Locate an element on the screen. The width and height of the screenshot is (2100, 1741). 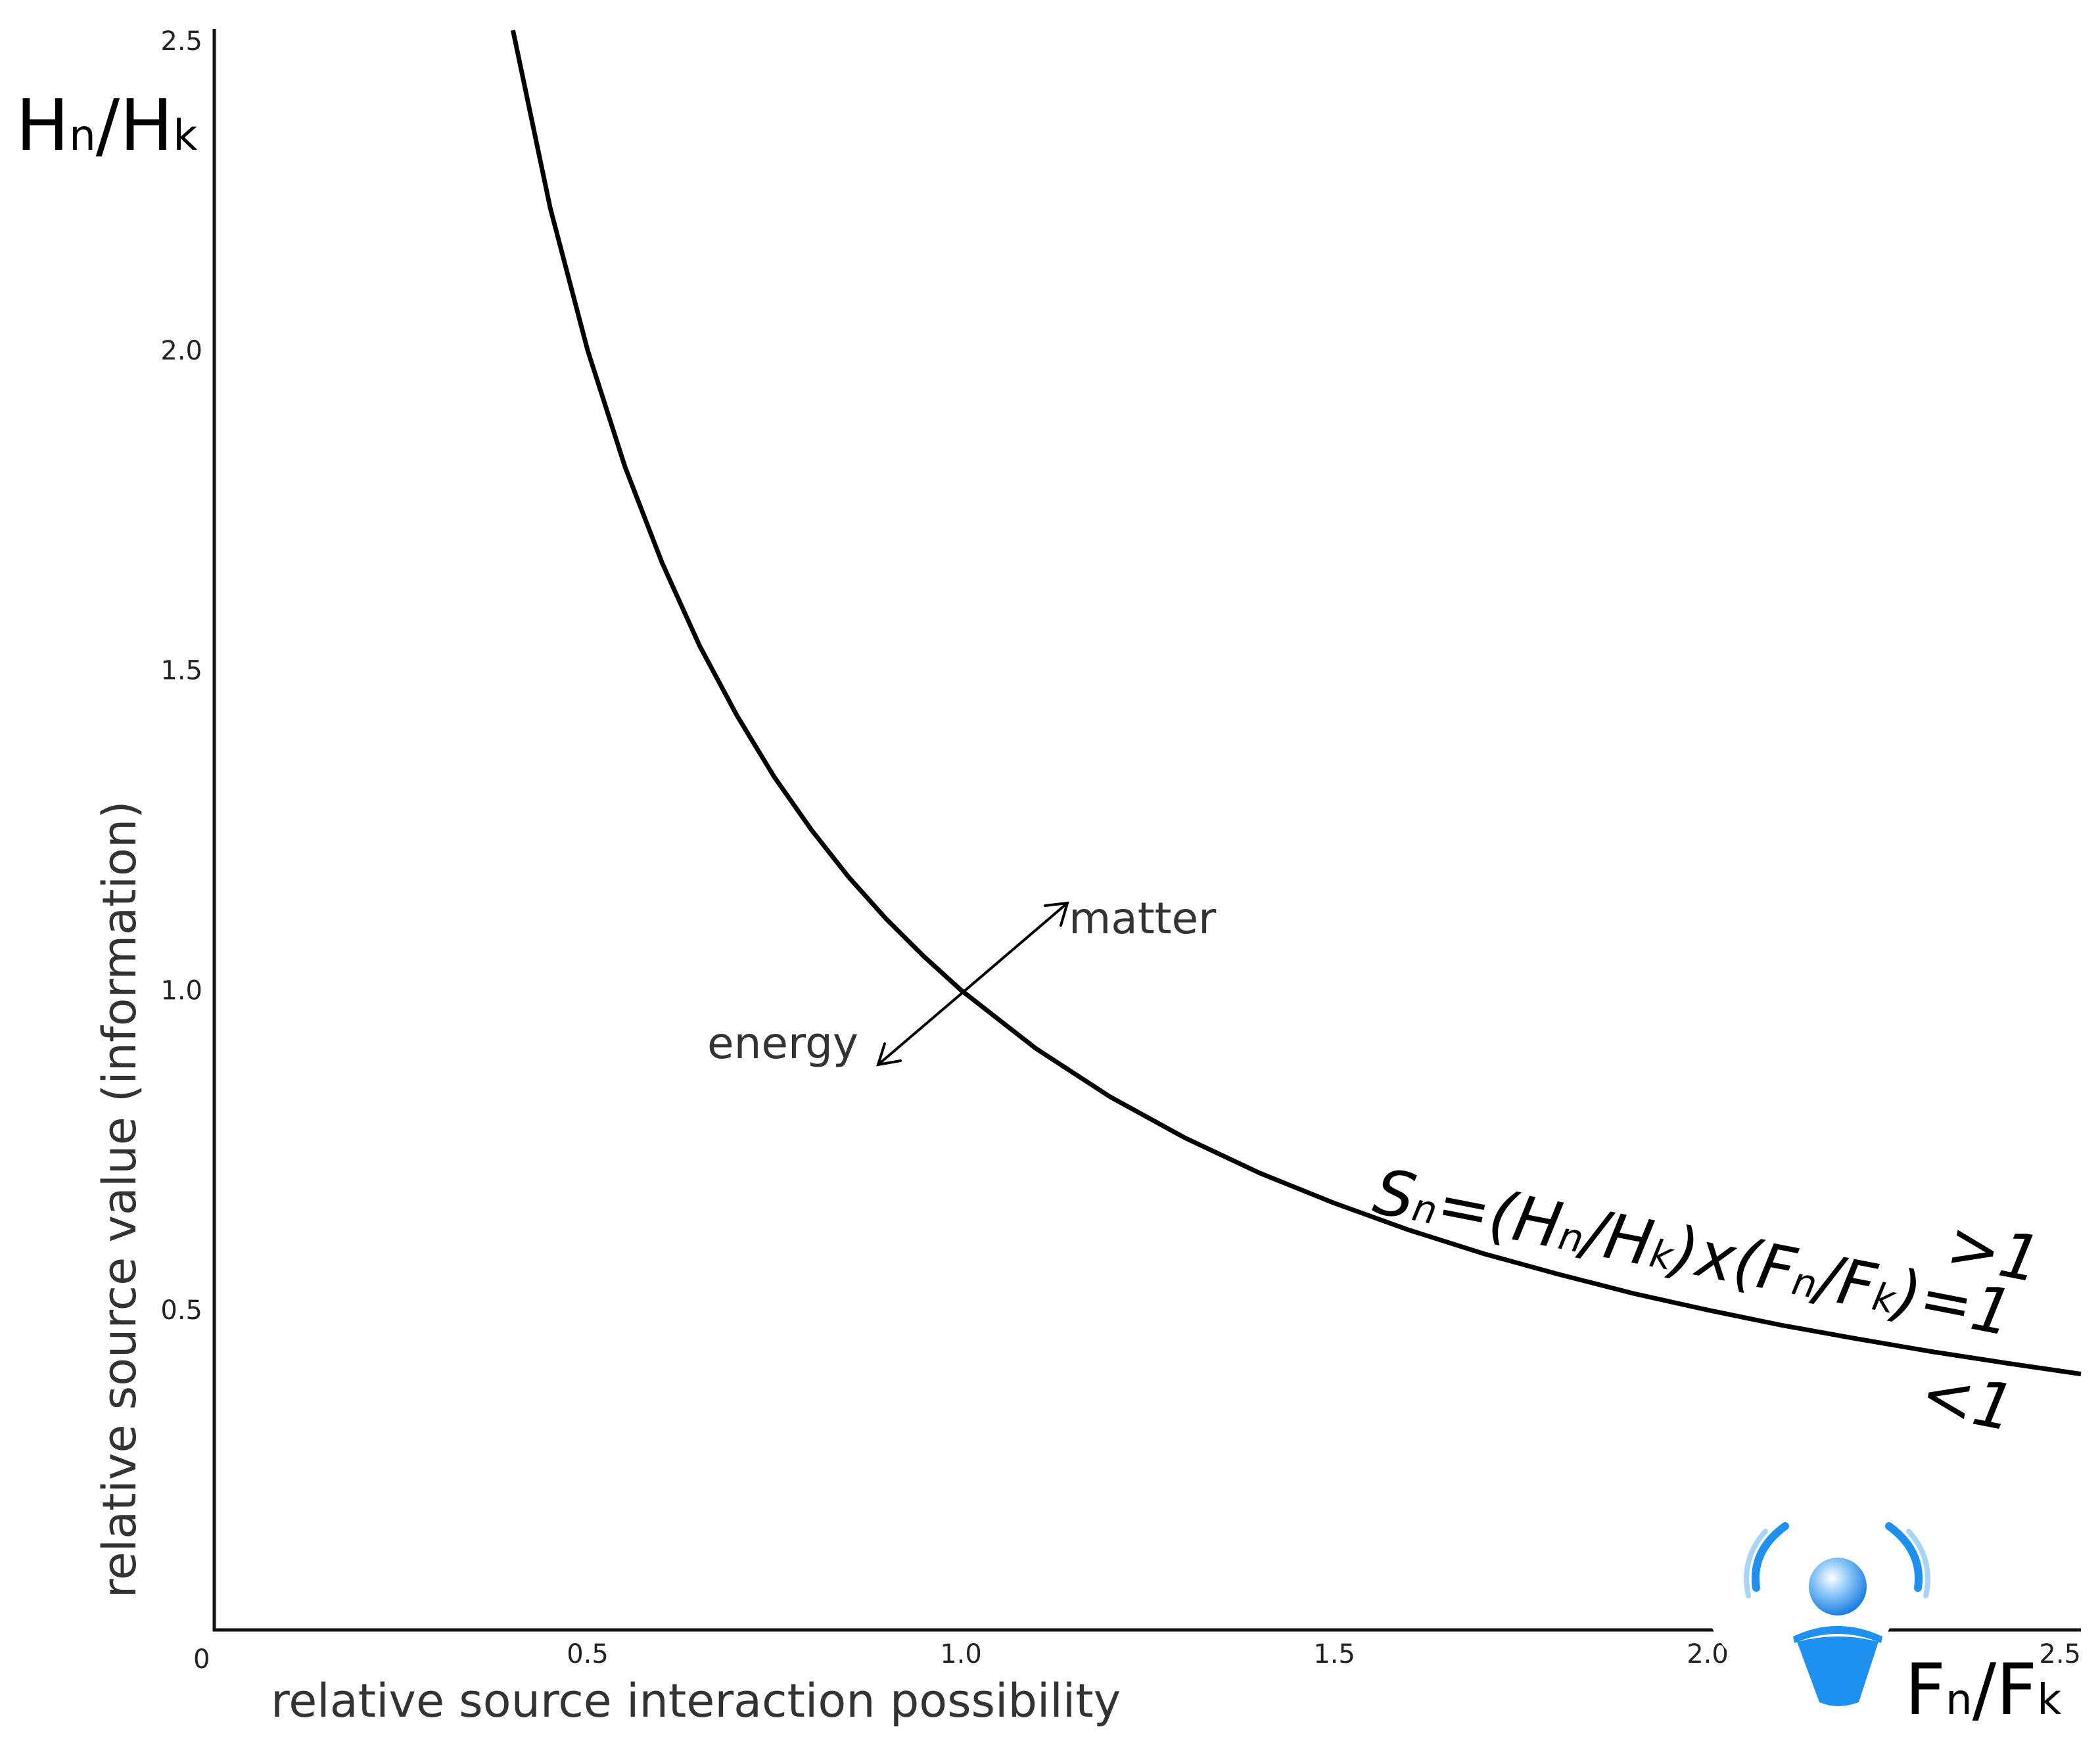
logo-right-arc is located at coordinates (1904, 1557).